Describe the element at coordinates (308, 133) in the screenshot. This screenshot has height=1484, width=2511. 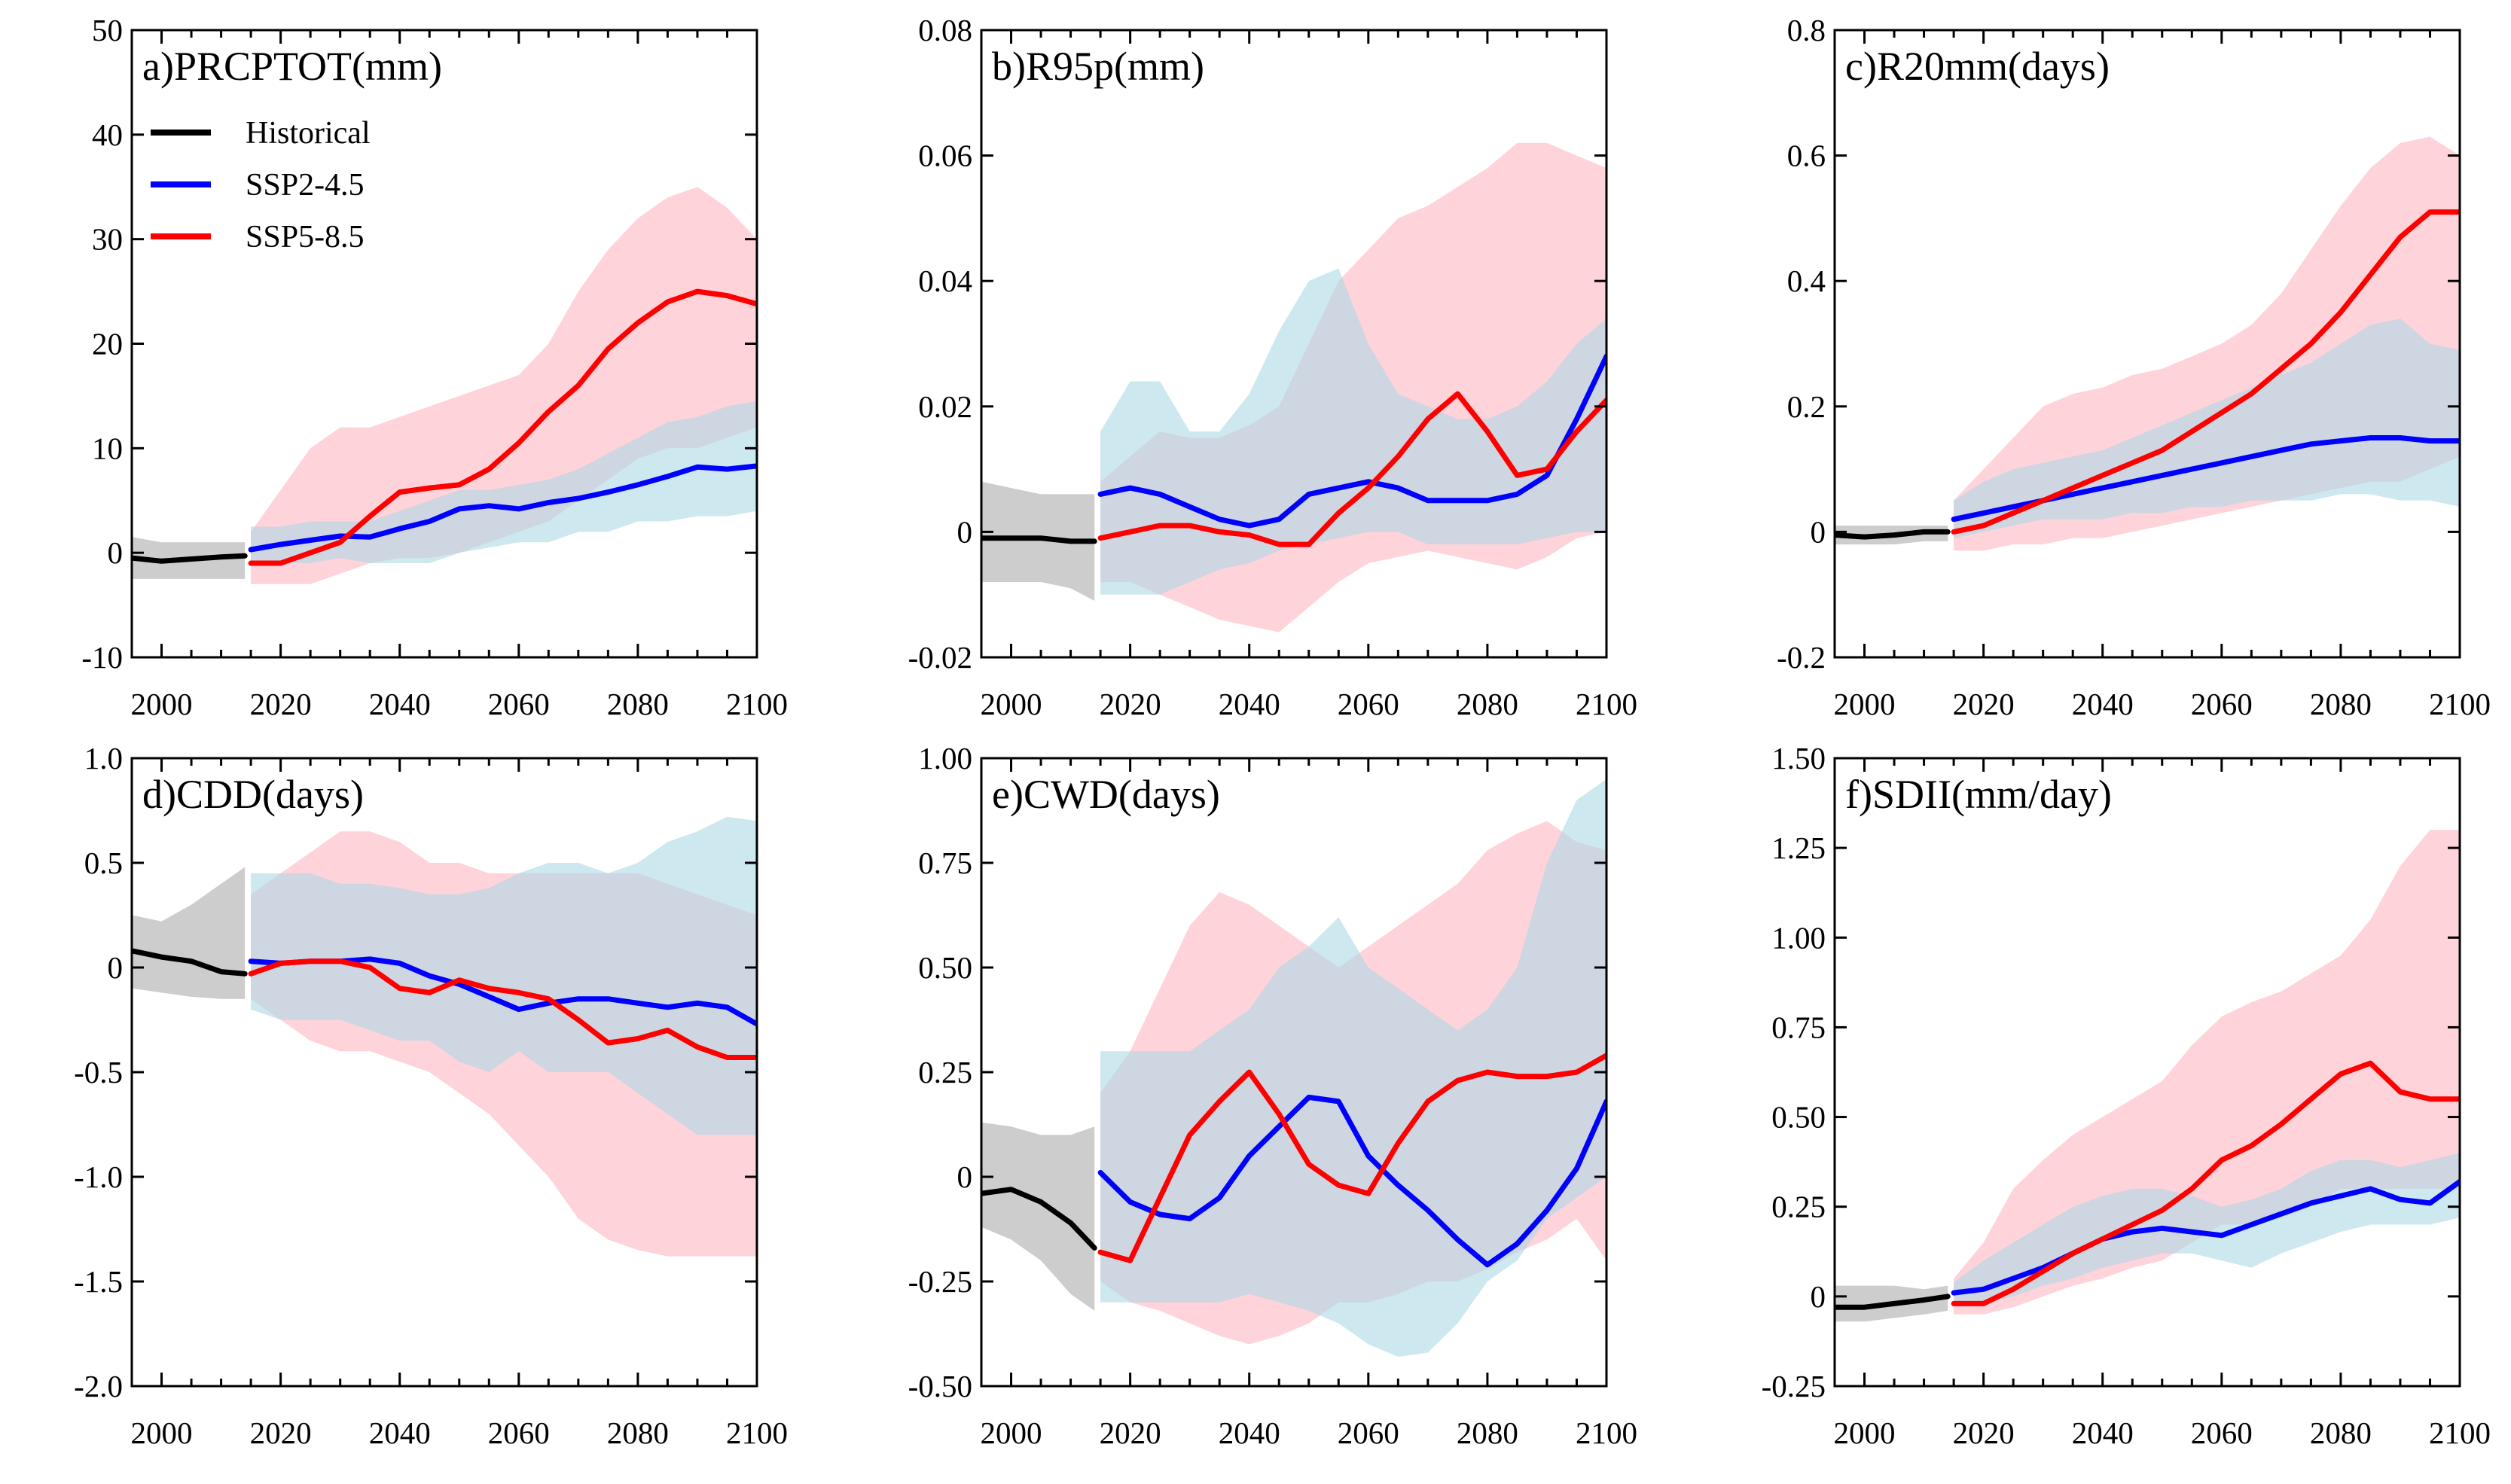
I see `legend-label: Historical` at that location.